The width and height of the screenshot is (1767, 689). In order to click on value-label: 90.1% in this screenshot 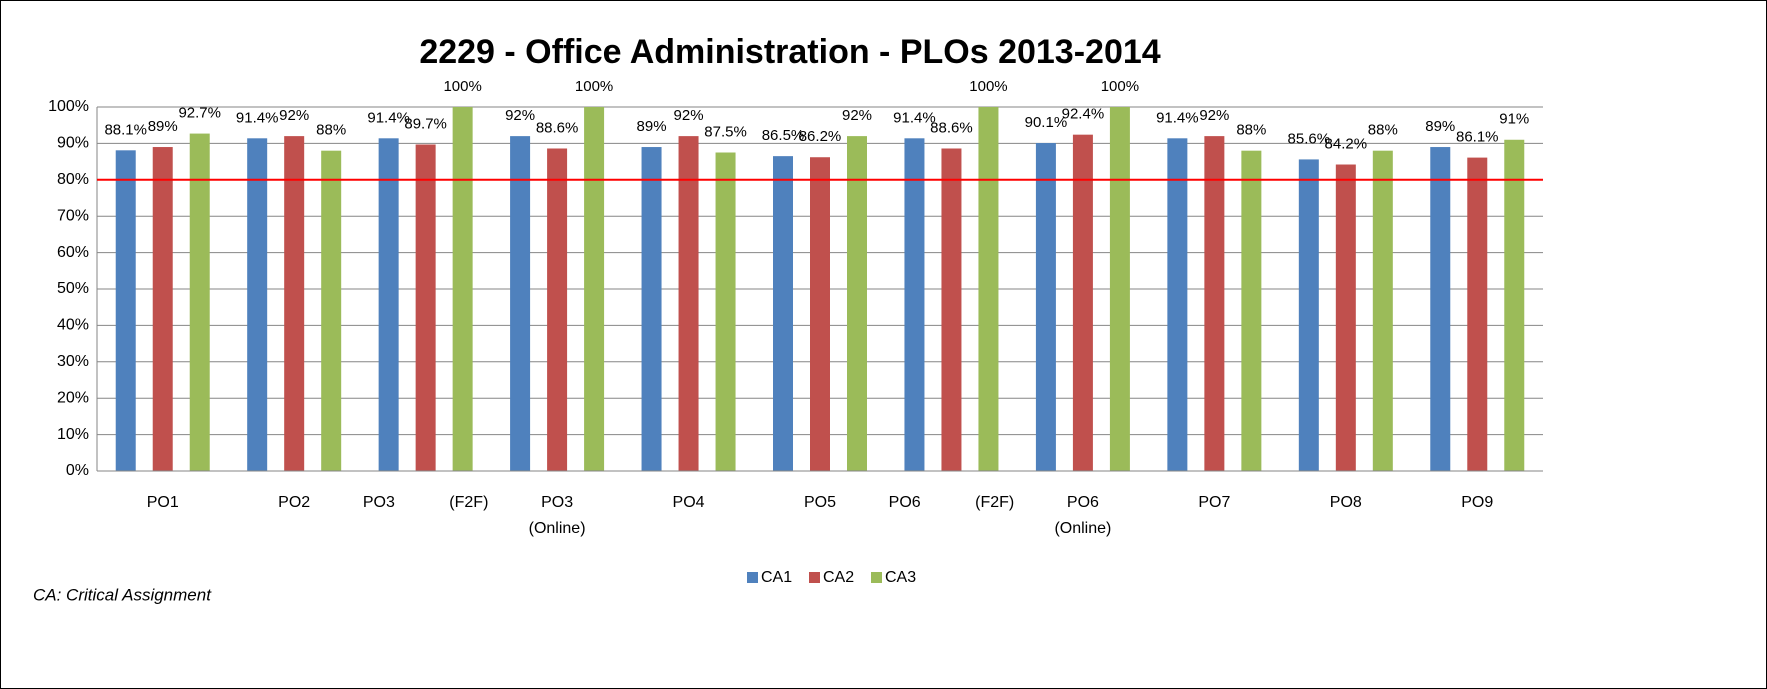, I will do `click(1046, 122)`.